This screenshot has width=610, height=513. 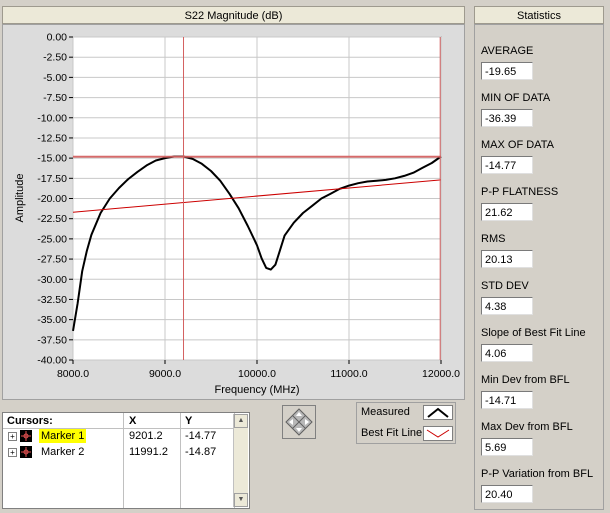 I want to click on scroll-down-button: ▼, so click(x=241, y=500).